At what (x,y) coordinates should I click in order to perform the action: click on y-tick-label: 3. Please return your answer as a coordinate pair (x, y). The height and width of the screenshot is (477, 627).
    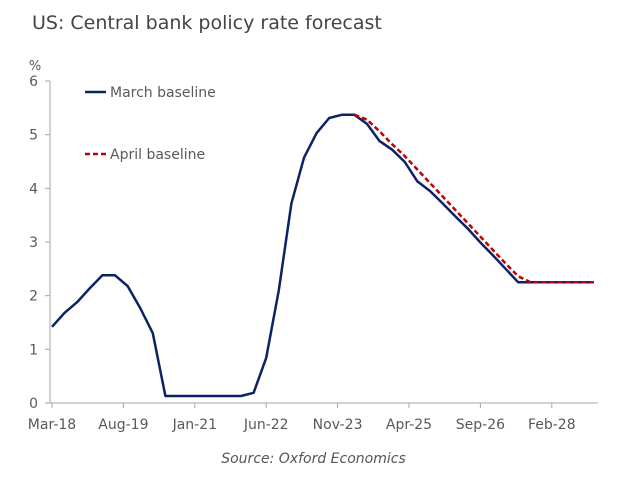
    Looking at the image, I should click on (33, 243).